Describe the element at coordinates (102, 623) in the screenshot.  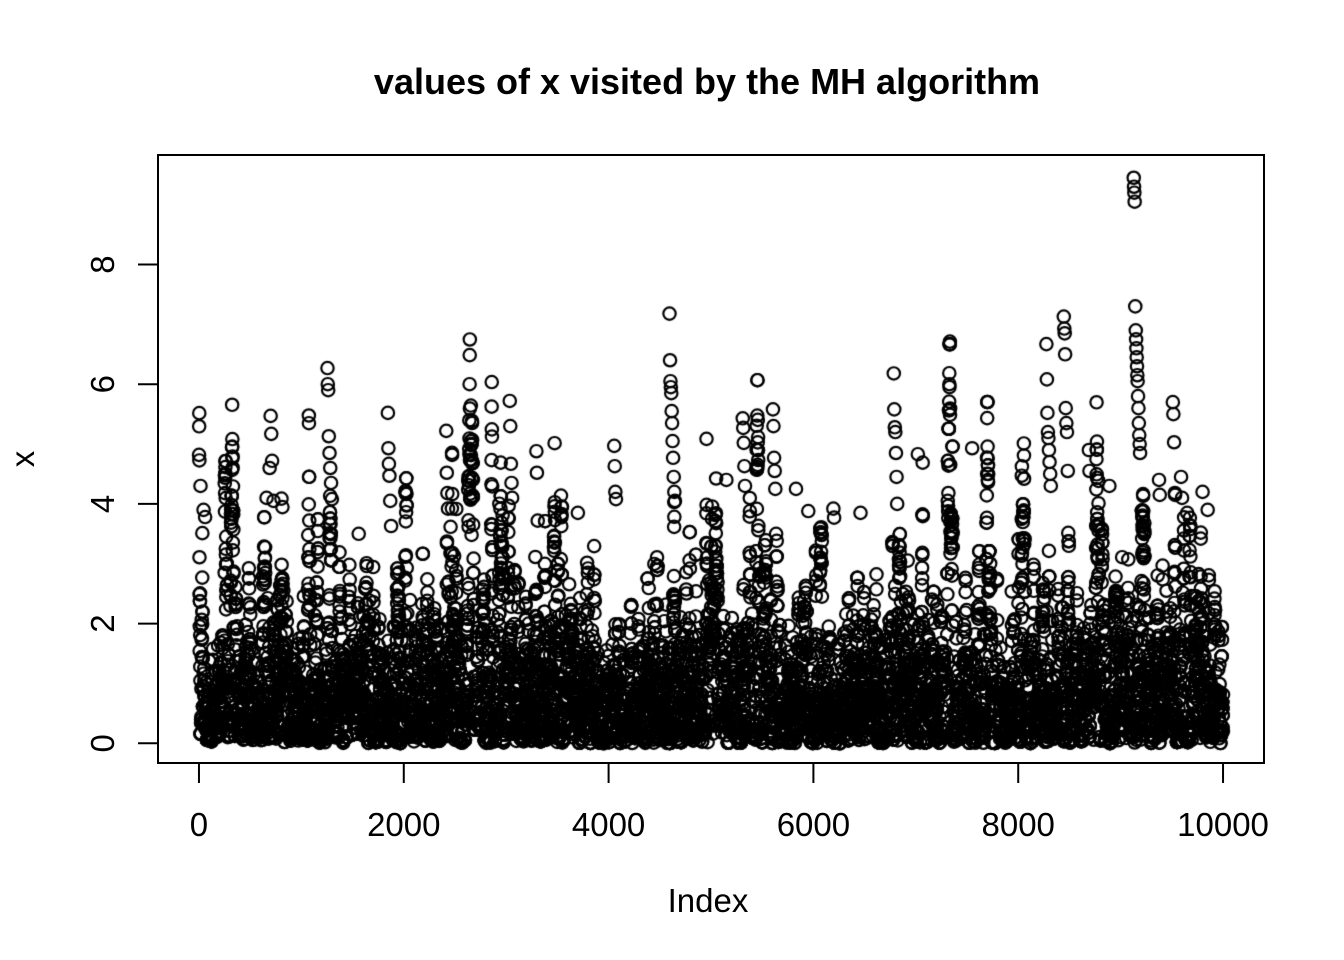
I see `y-tick-label: 2` at that location.